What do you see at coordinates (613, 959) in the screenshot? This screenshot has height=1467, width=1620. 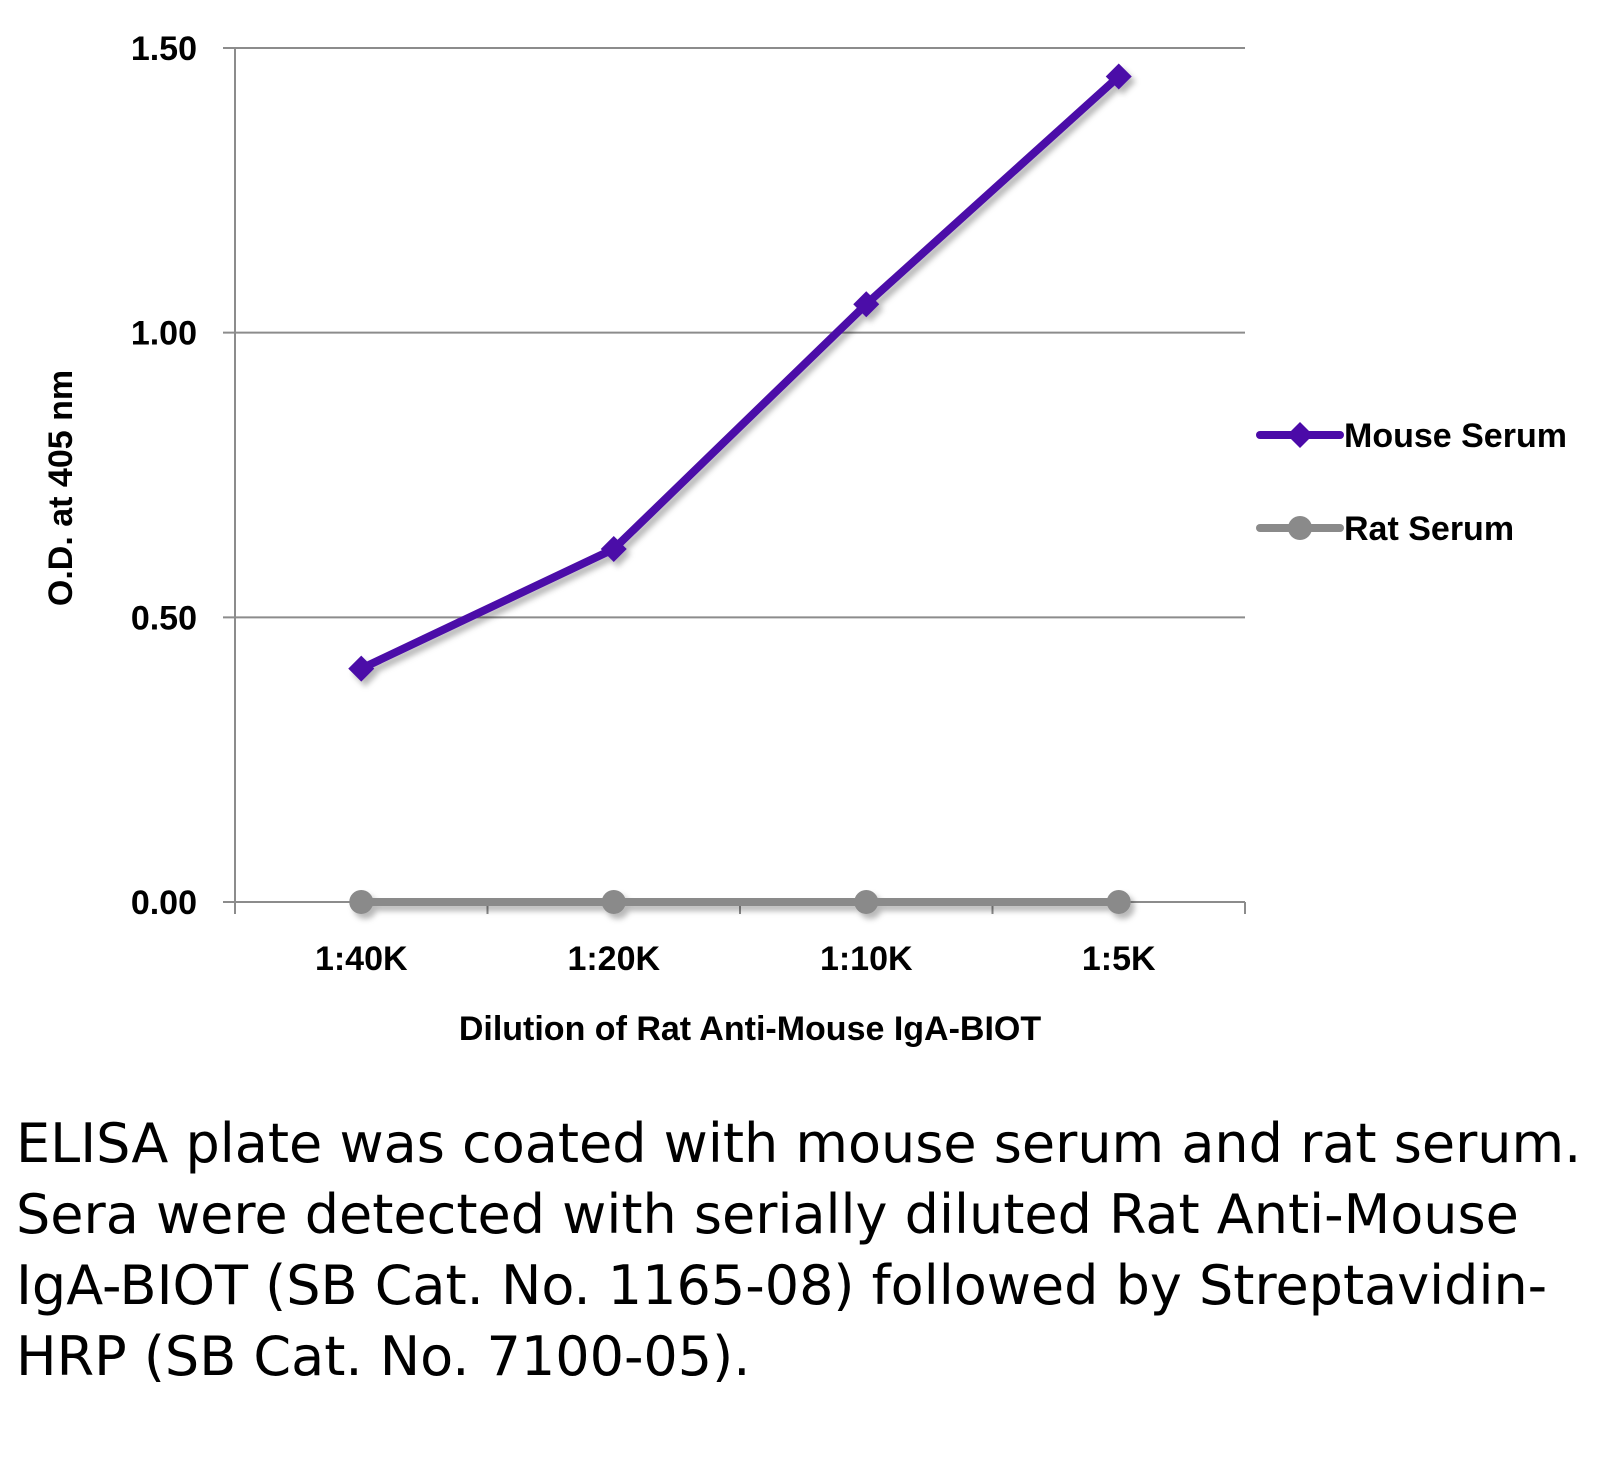 I see `x-tick-label: 1:20K` at bounding box center [613, 959].